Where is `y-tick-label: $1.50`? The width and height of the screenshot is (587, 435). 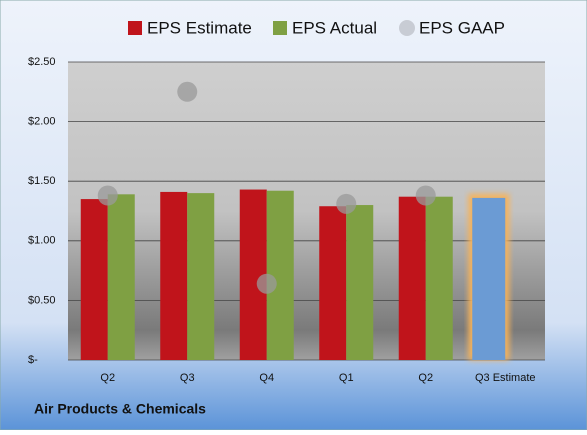 y-tick-label: $1.50 is located at coordinates (42, 181).